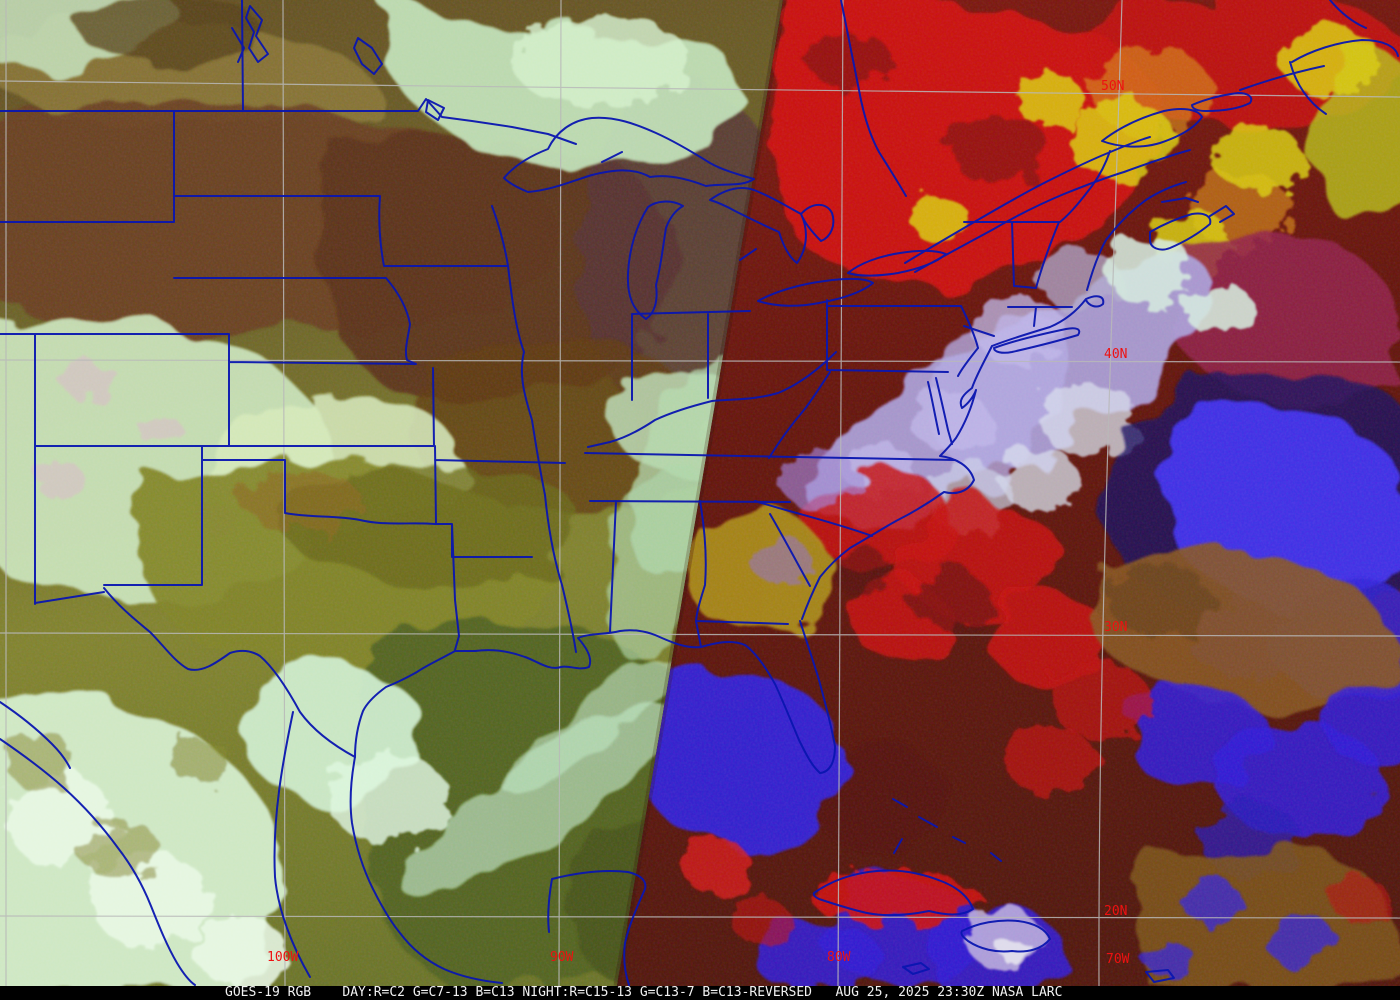 Image resolution: width=1400 pixels, height=1000 pixels. I want to click on boundaries-canada-east, so click(1119, 168).